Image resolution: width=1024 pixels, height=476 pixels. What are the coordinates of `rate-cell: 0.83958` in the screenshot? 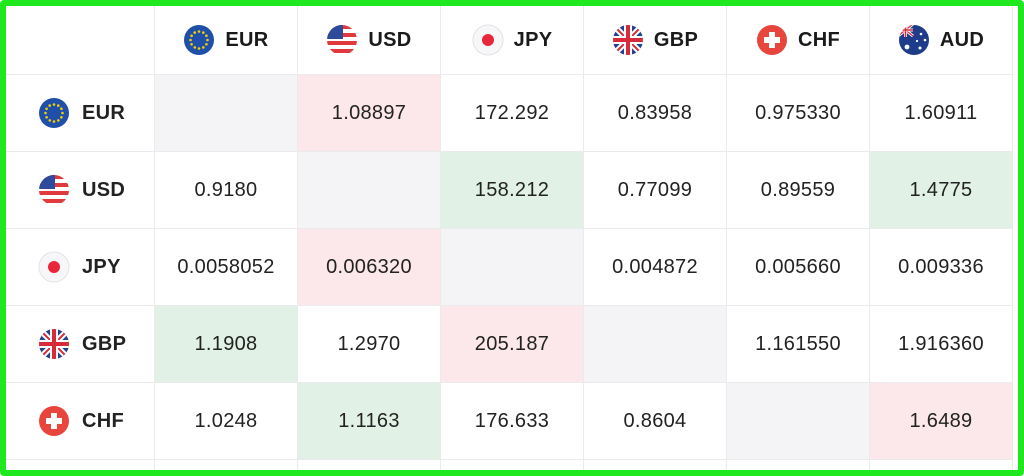 It's located at (655, 113).